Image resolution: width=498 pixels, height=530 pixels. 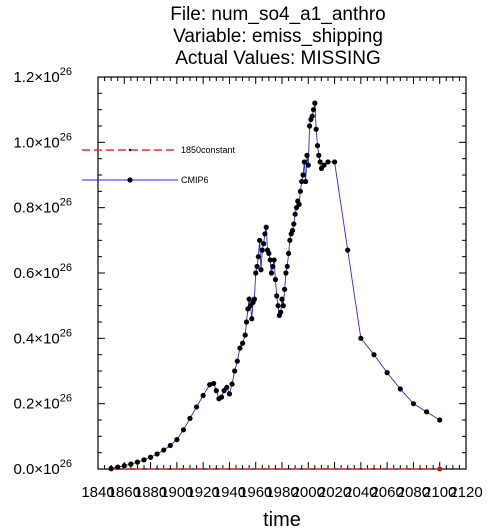 I want to click on x-tick-label: 2100, so click(x=439, y=492).